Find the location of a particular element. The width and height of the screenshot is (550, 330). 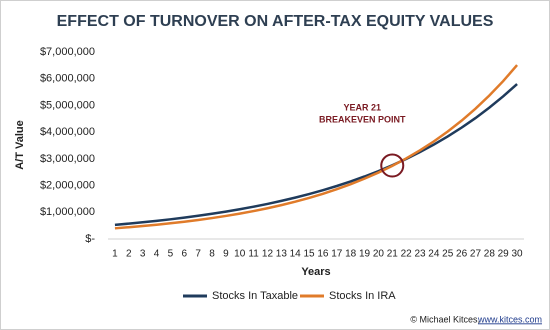

x-tick-label: 3 is located at coordinates (143, 254).